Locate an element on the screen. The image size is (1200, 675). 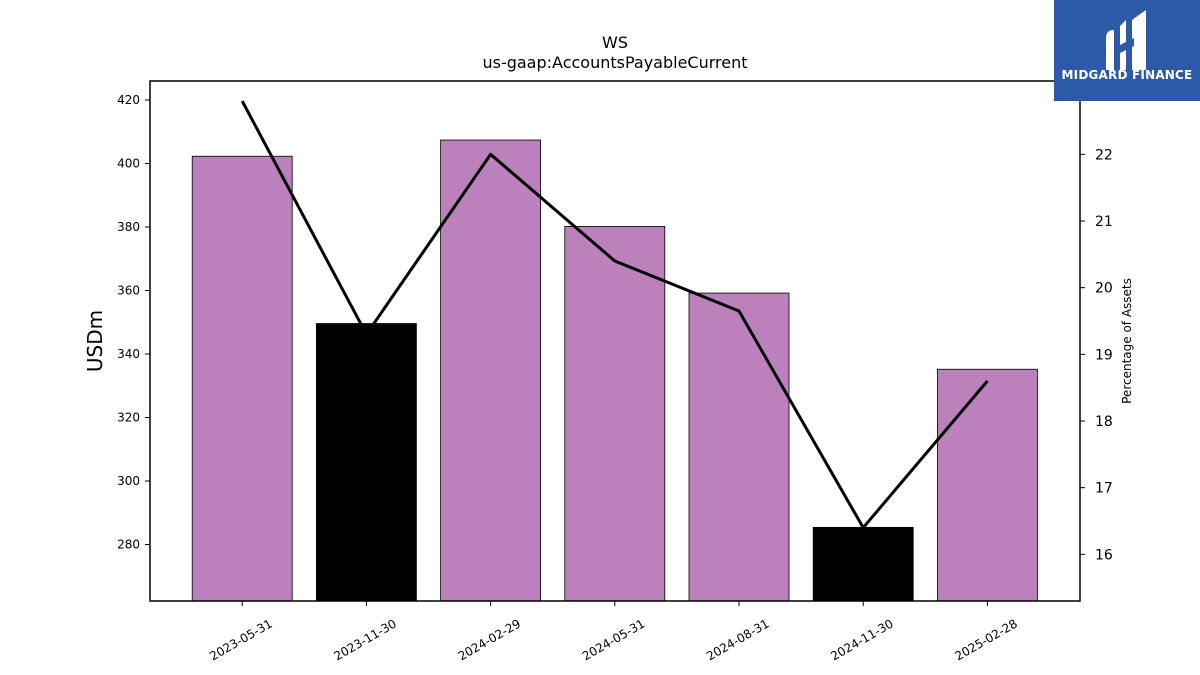
y2-tick-label: 18 is located at coordinates (1104, 422).